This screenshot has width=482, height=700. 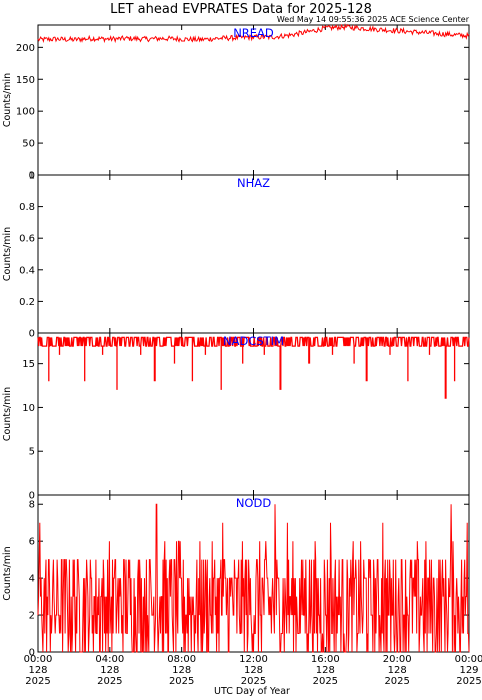 I want to click on x-tick-label: 12:00, so click(x=253, y=659).